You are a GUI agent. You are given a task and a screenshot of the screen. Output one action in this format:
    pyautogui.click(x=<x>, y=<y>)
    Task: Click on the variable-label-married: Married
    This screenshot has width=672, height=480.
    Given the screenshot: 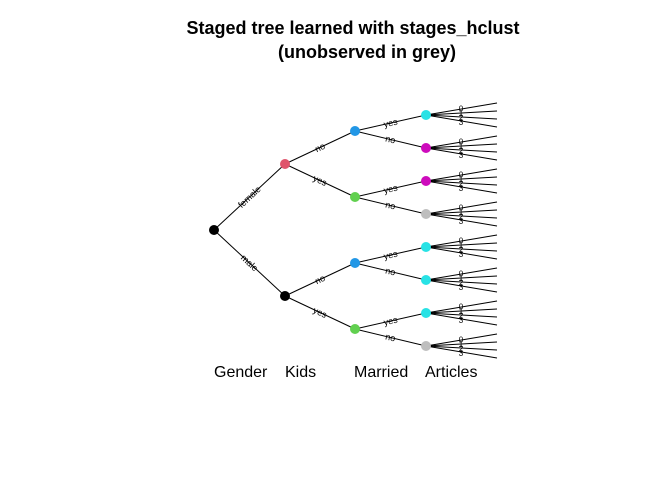 What is the action you would take?
    pyautogui.click(x=381, y=372)
    